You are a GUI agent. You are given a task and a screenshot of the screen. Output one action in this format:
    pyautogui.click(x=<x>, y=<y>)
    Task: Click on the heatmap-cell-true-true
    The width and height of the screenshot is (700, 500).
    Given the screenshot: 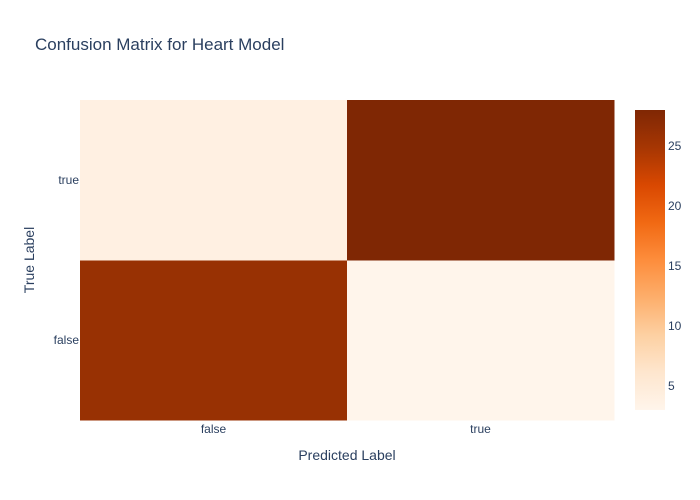 What is the action you would take?
    pyautogui.click(x=481, y=180)
    